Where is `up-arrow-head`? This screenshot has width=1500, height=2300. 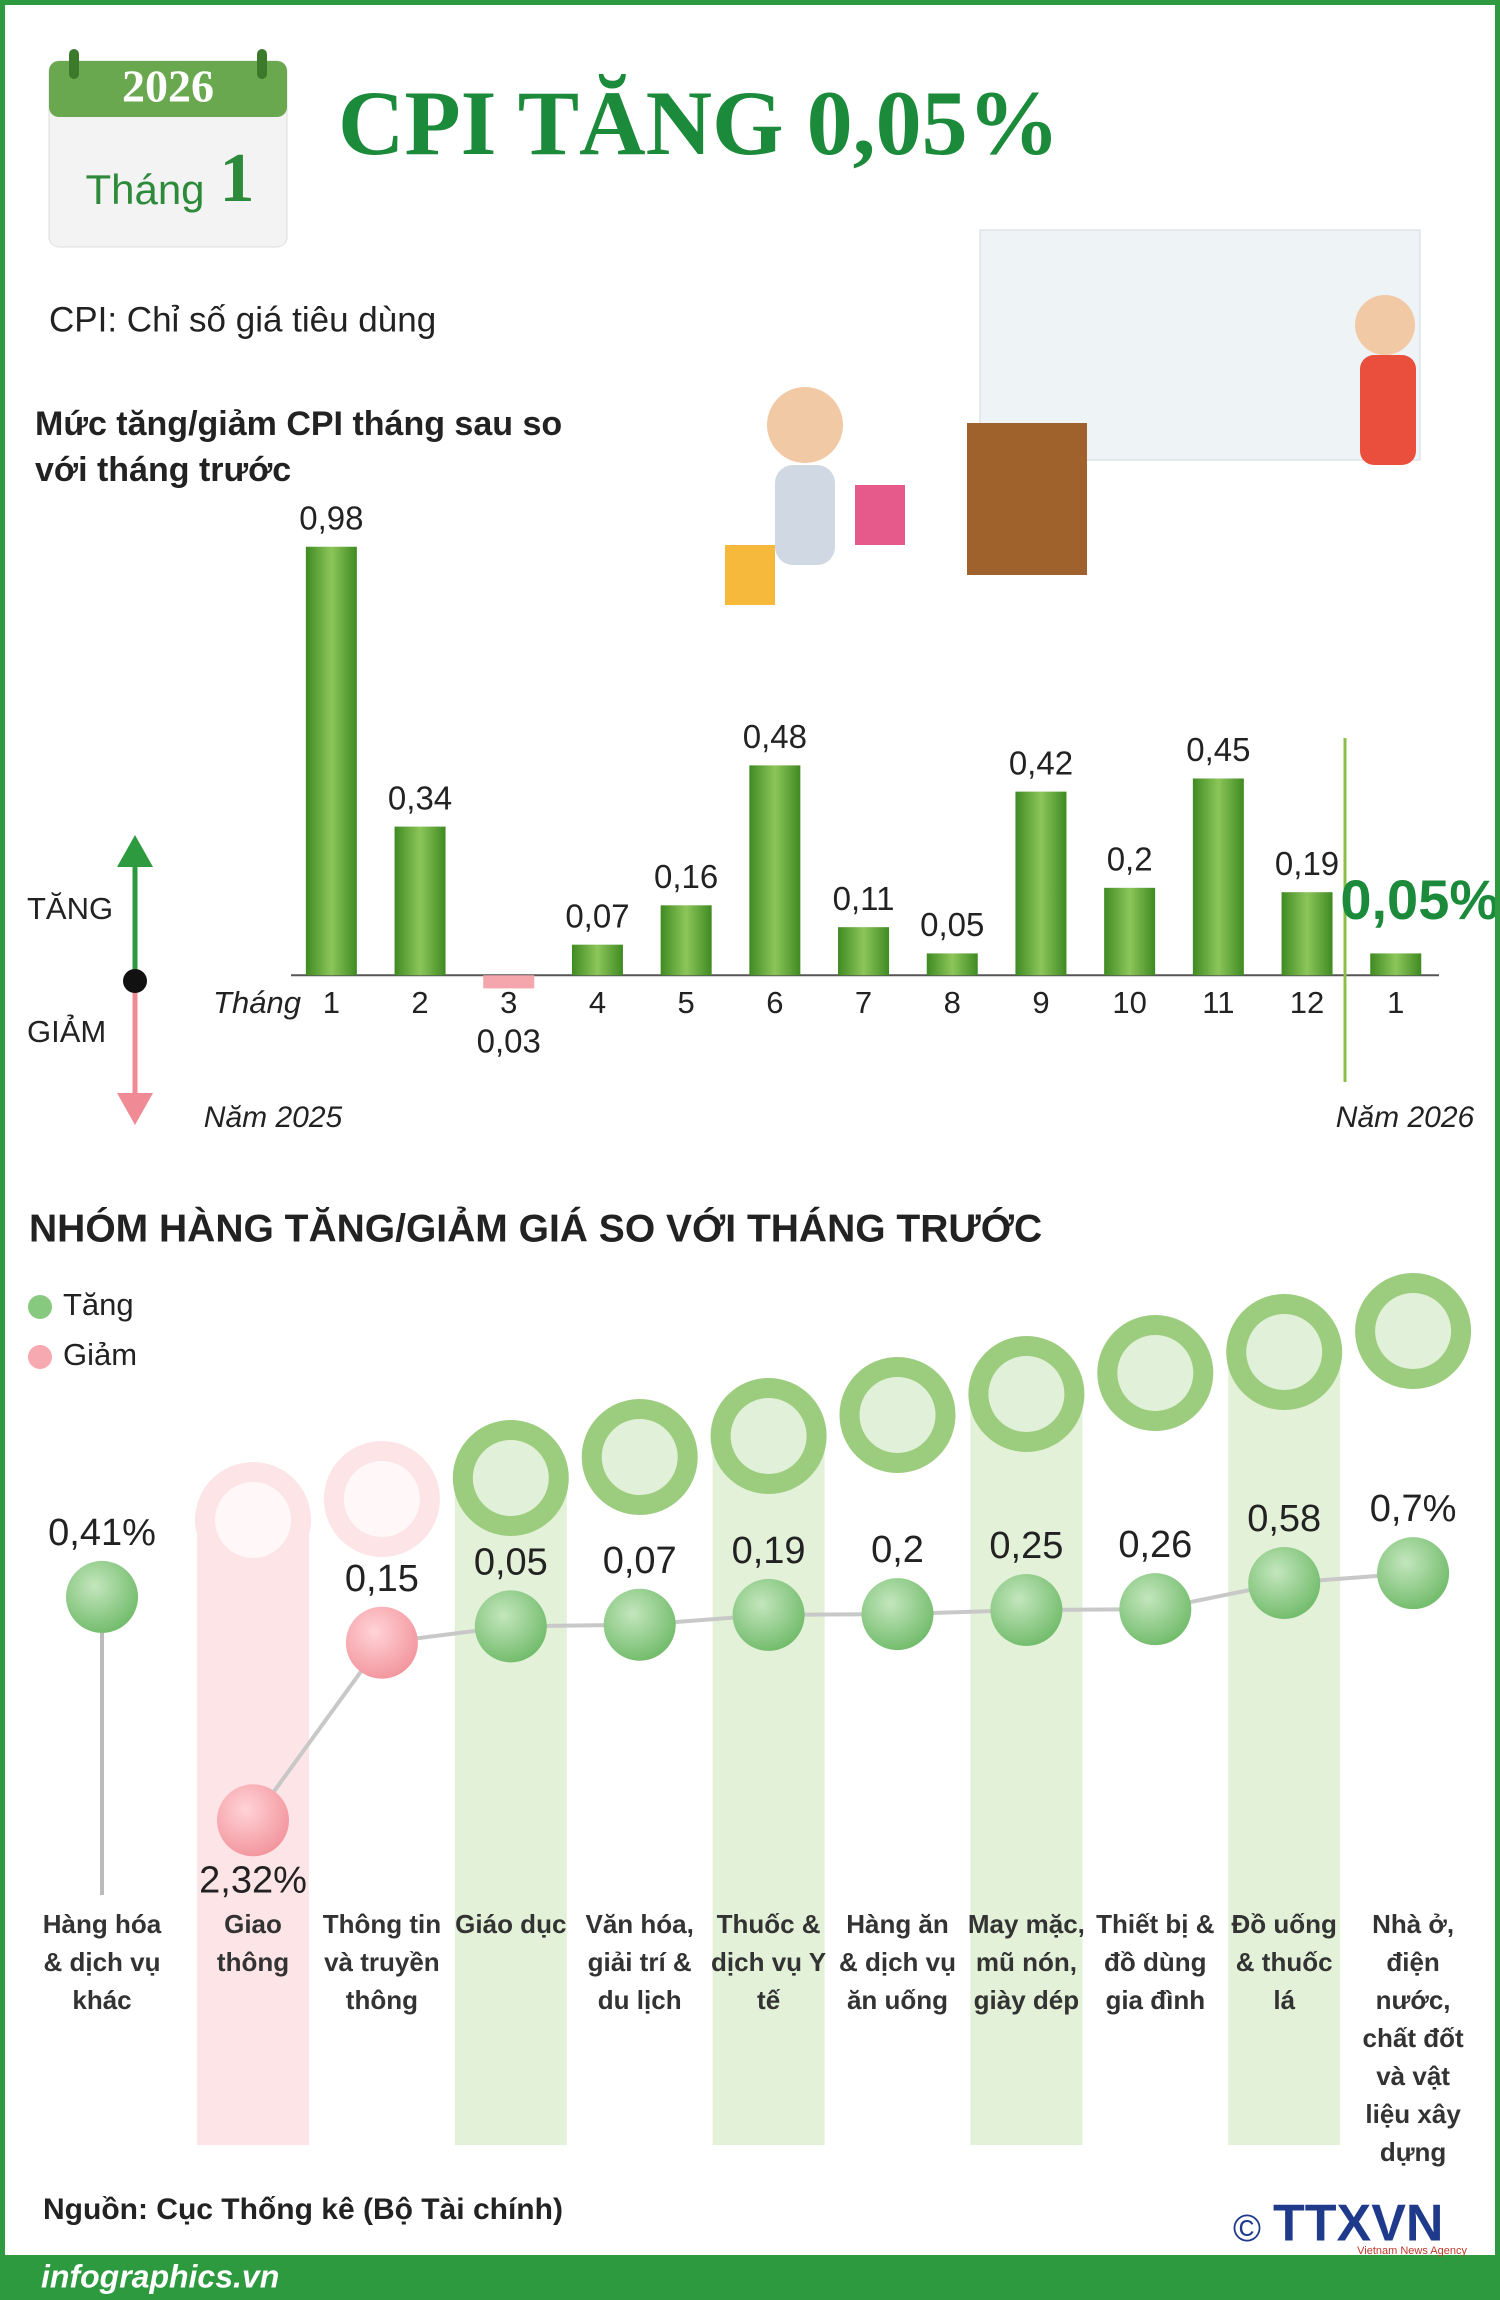
up-arrow-head is located at coordinates (135, 851).